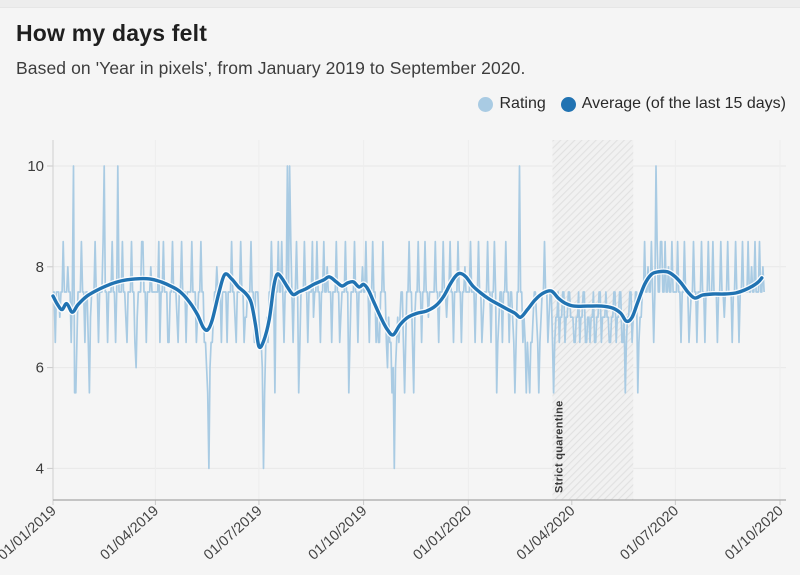  I want to click on page-title: How my days felt, so click(112, 33).